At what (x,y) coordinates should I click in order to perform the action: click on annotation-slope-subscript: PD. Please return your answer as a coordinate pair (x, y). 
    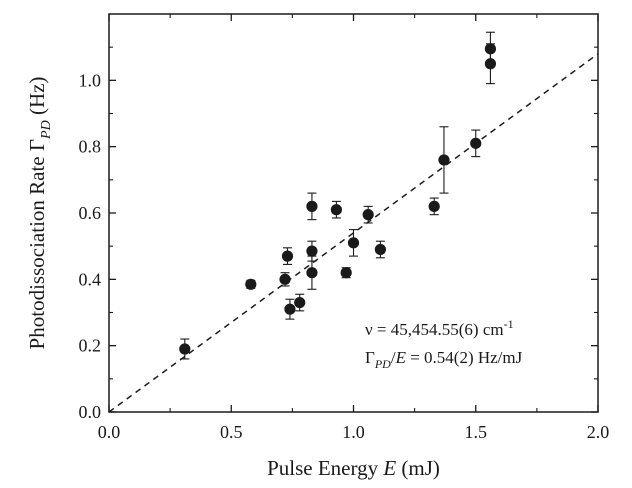
    Looking at the image, I should click on (382, 364).